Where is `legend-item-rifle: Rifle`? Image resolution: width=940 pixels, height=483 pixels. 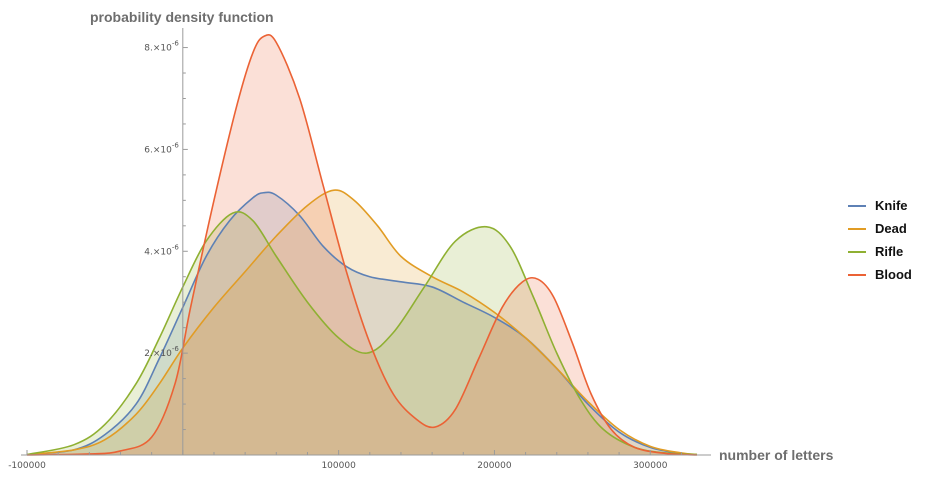
legend-item-rifle: Rifle is located at coordinates (892, 251).